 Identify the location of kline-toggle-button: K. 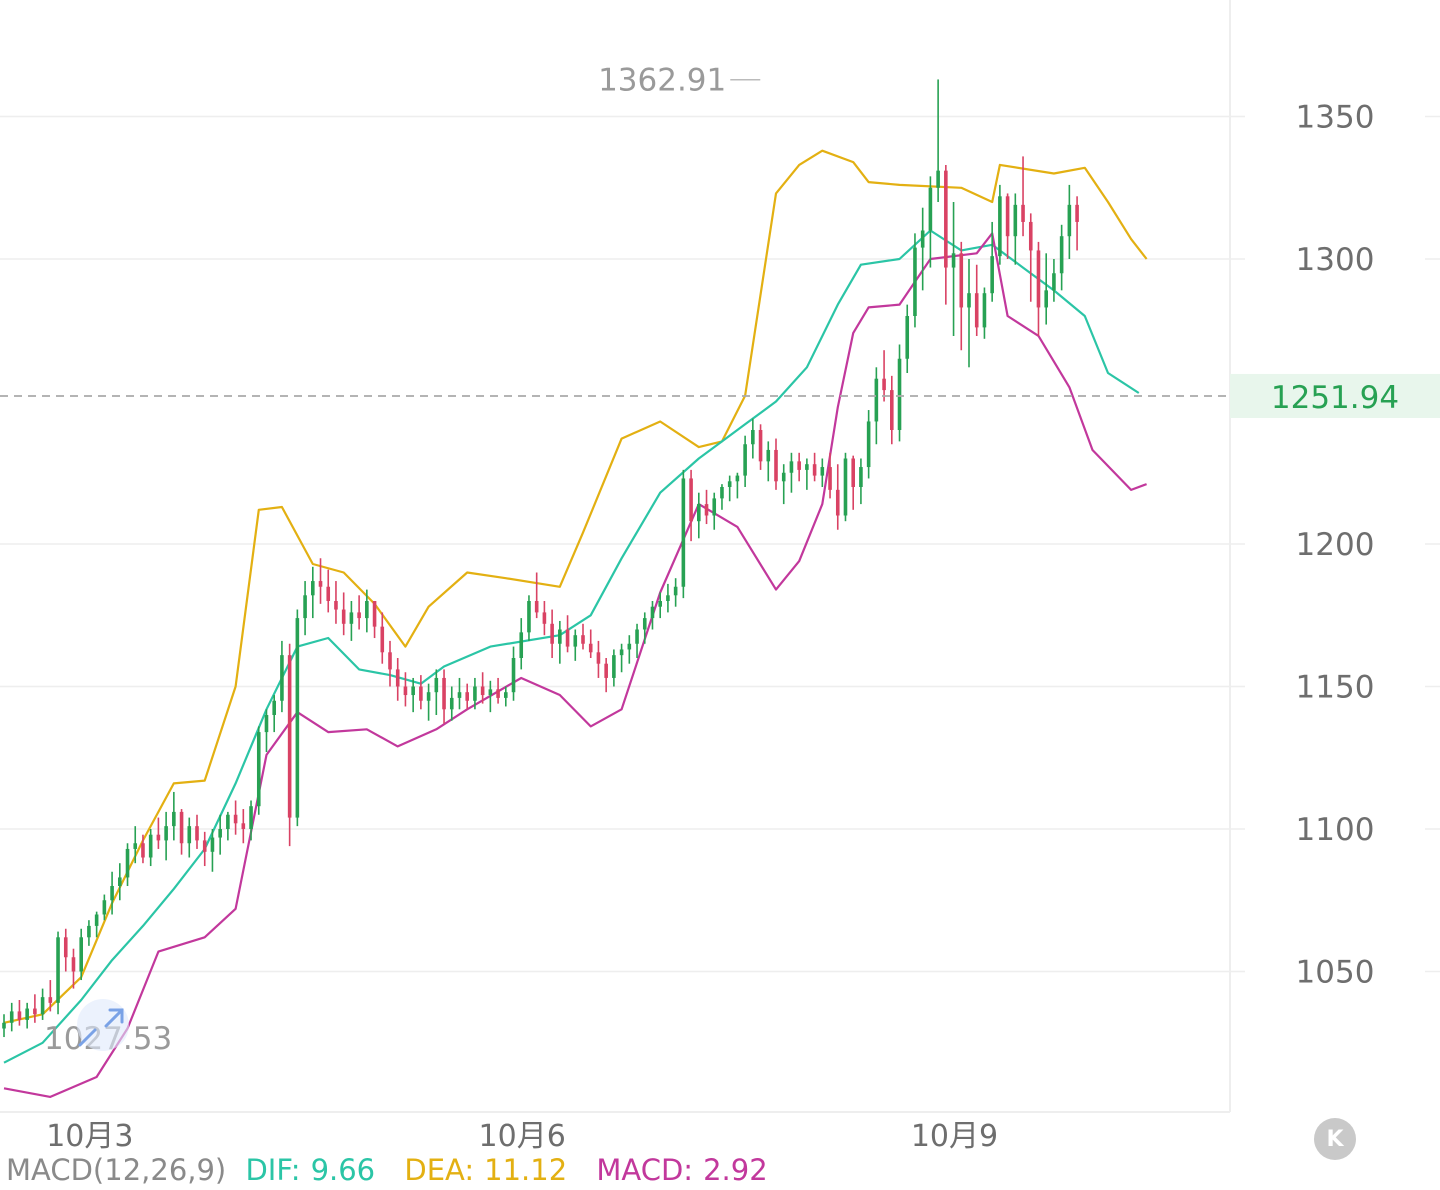
(1335, 1139).